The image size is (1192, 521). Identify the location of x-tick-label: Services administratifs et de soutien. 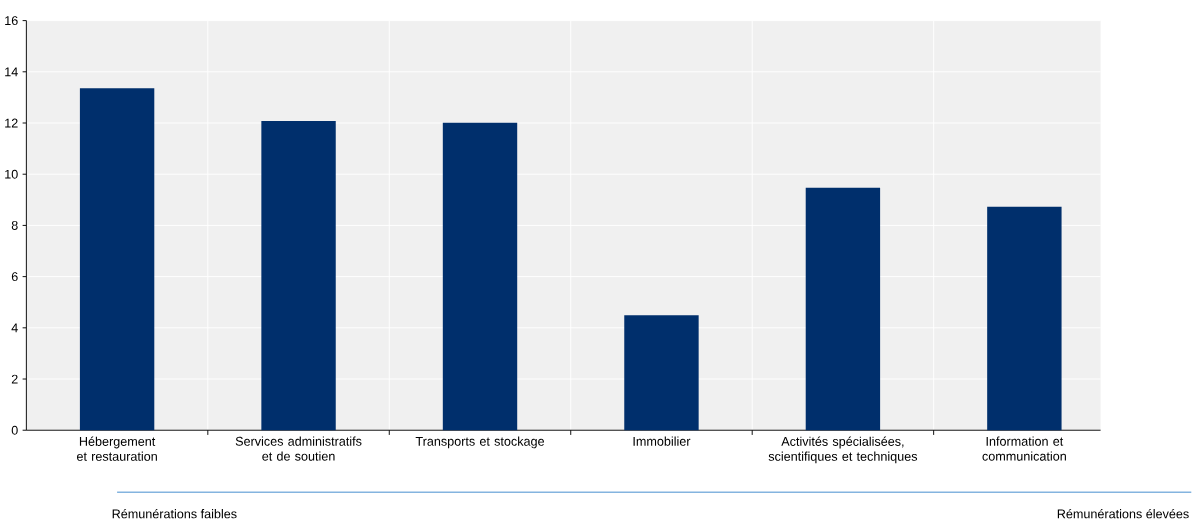
(298, 448).